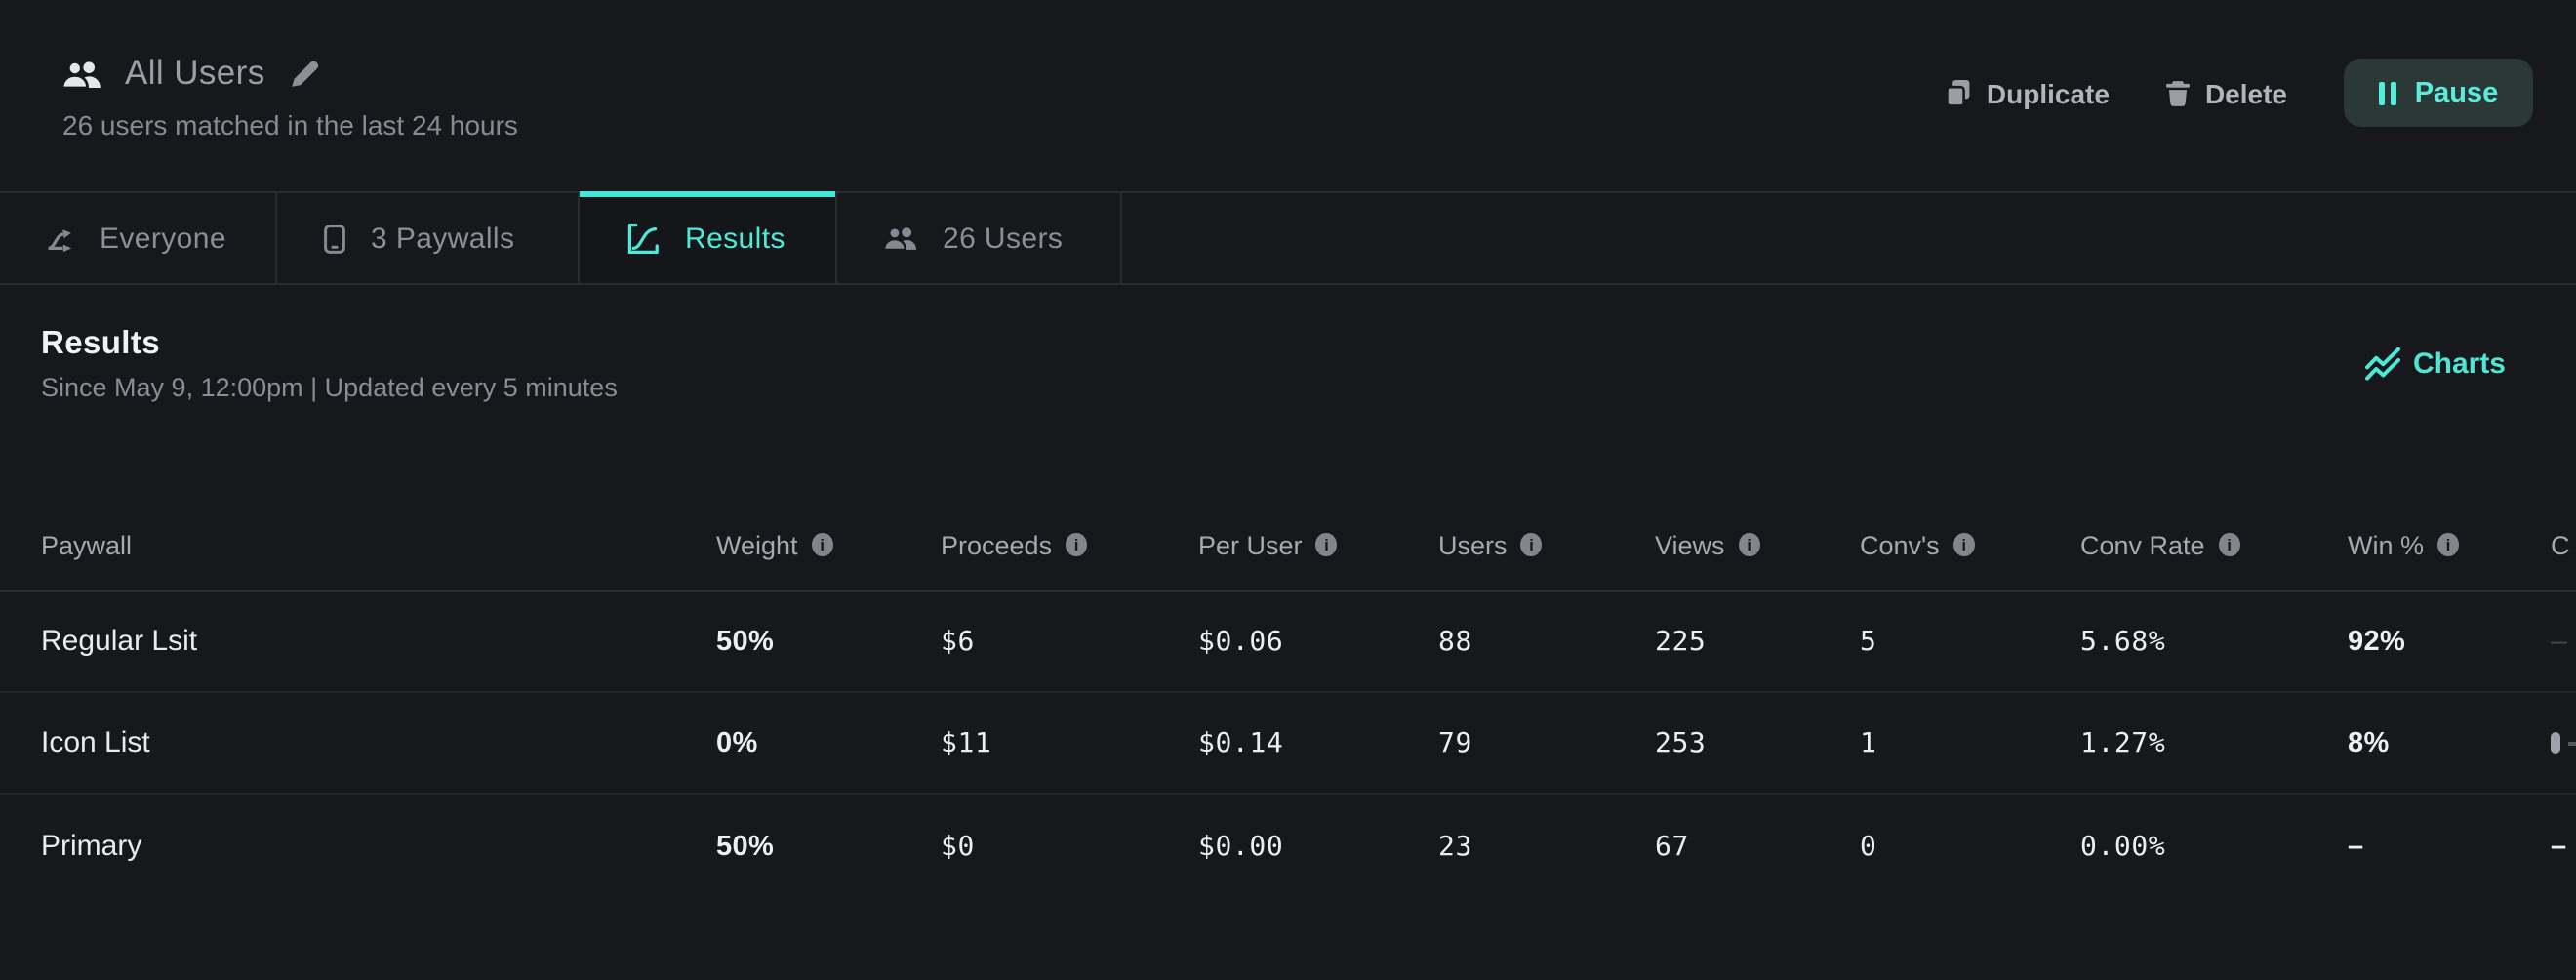 This screenshot has width=2576, height=980. I want to click on column-header-paywall: Paywall, so click(378, 545).